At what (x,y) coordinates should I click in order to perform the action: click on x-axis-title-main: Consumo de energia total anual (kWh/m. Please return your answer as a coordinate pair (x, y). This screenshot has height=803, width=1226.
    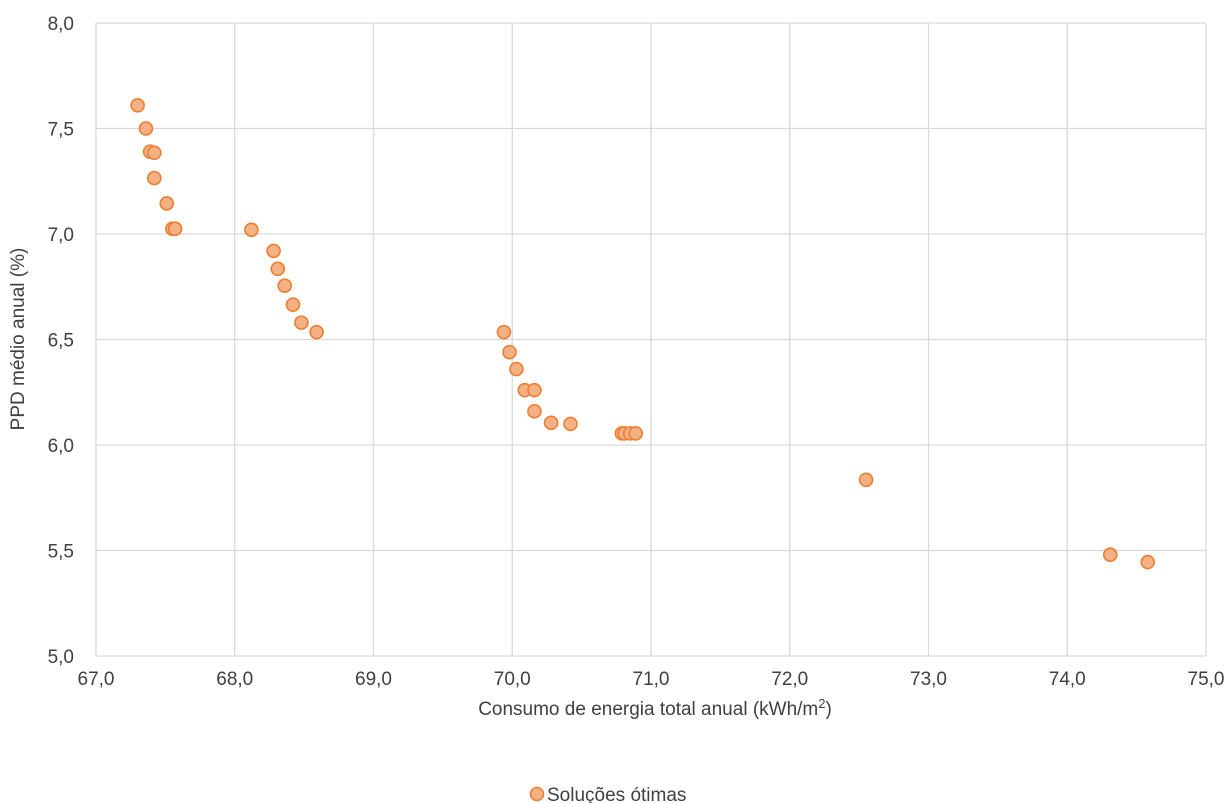
    Looking at the image, I should click on (648, 709).